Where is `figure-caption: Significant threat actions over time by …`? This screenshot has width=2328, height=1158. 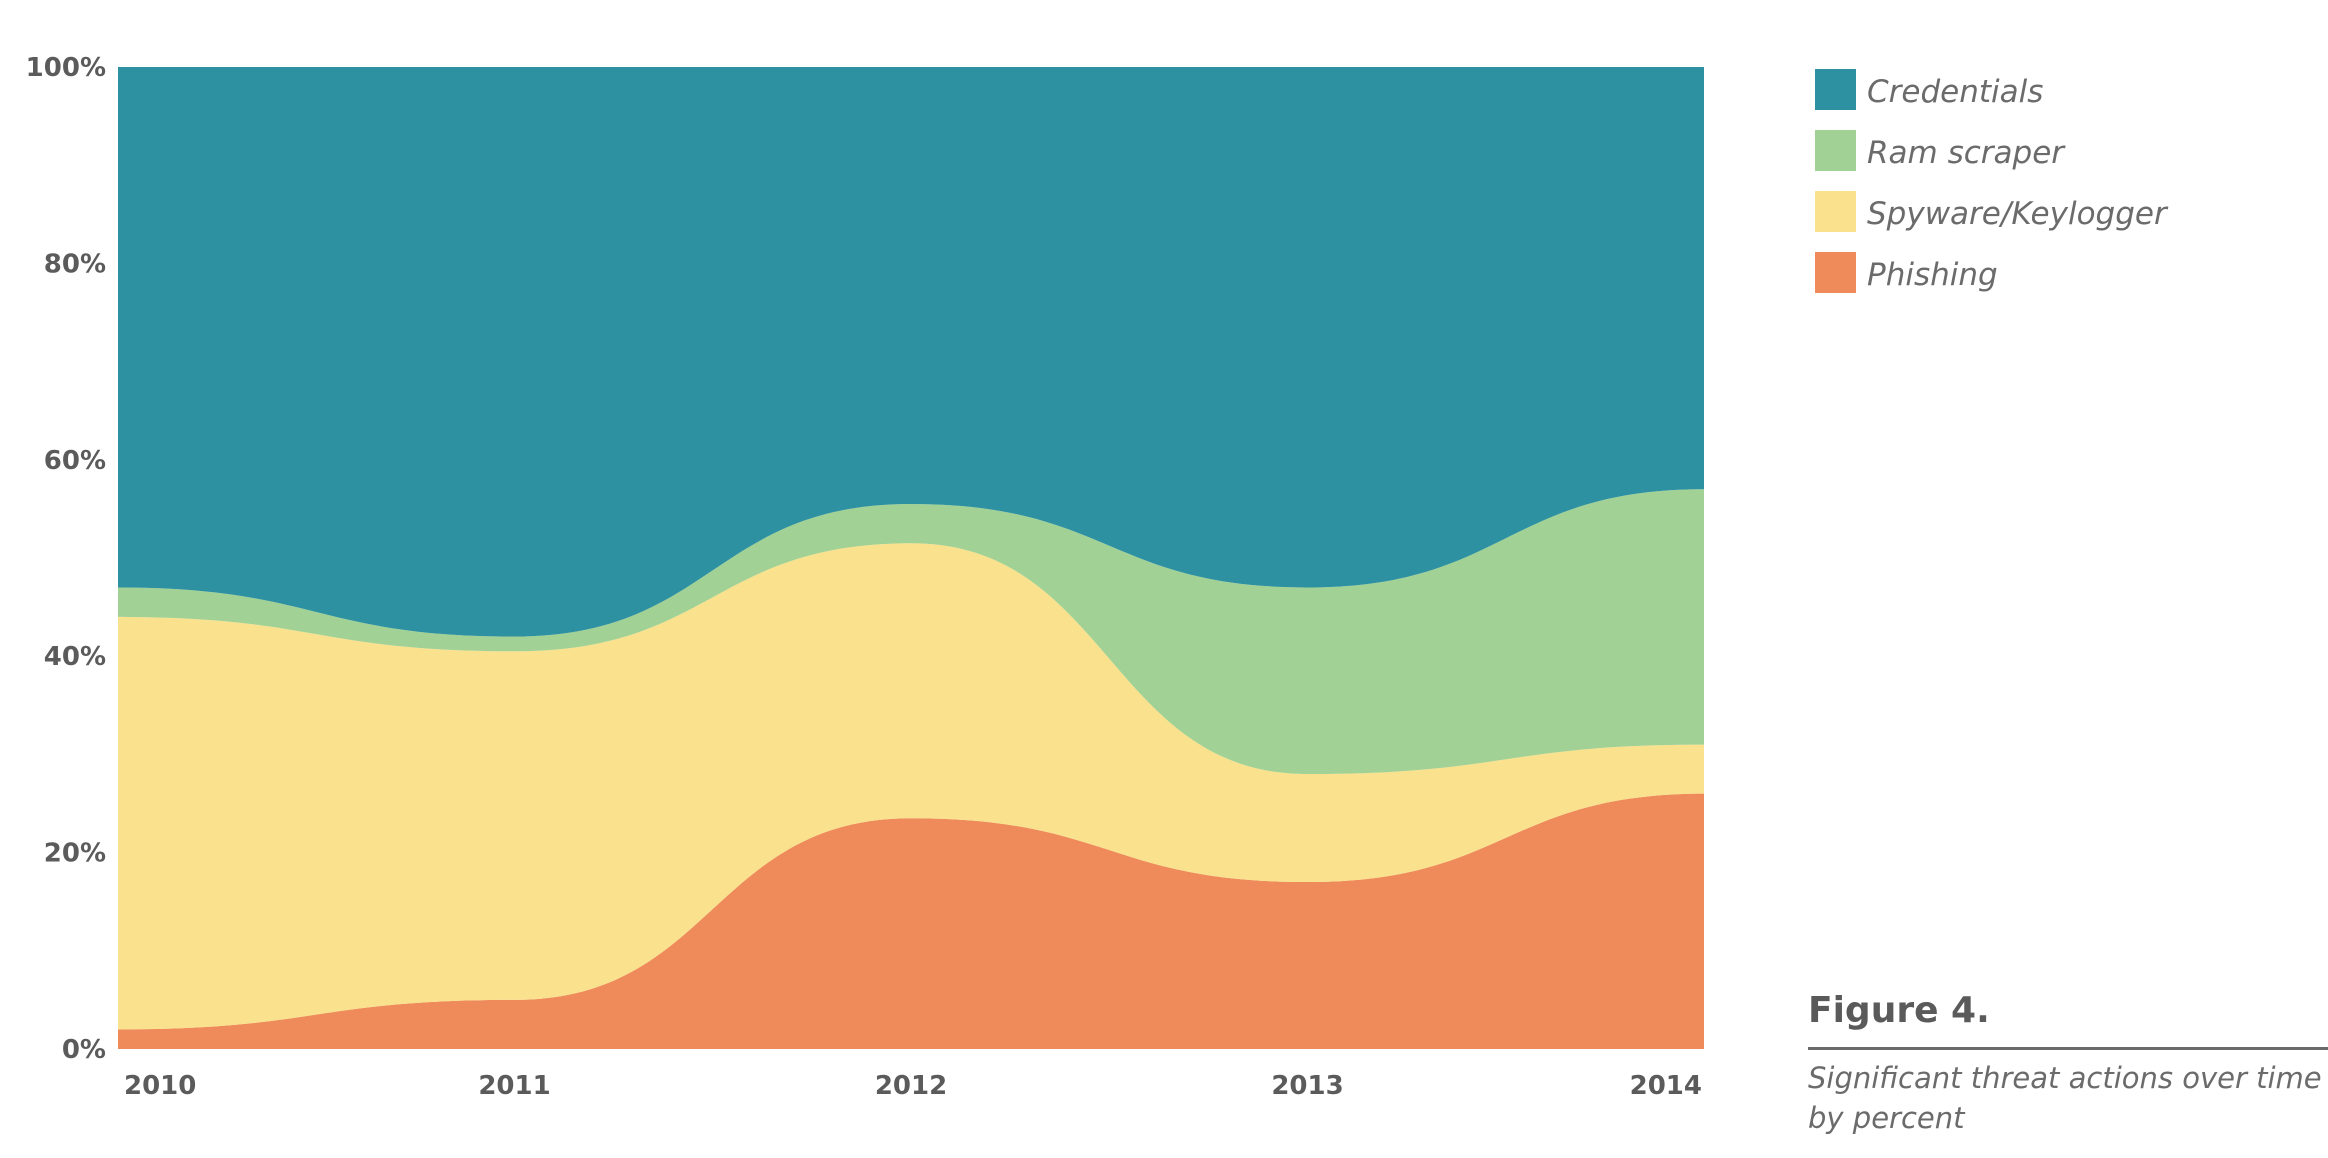 figure-caption: Significant threat actions over time by … is located at coordinates (2065, 1098).